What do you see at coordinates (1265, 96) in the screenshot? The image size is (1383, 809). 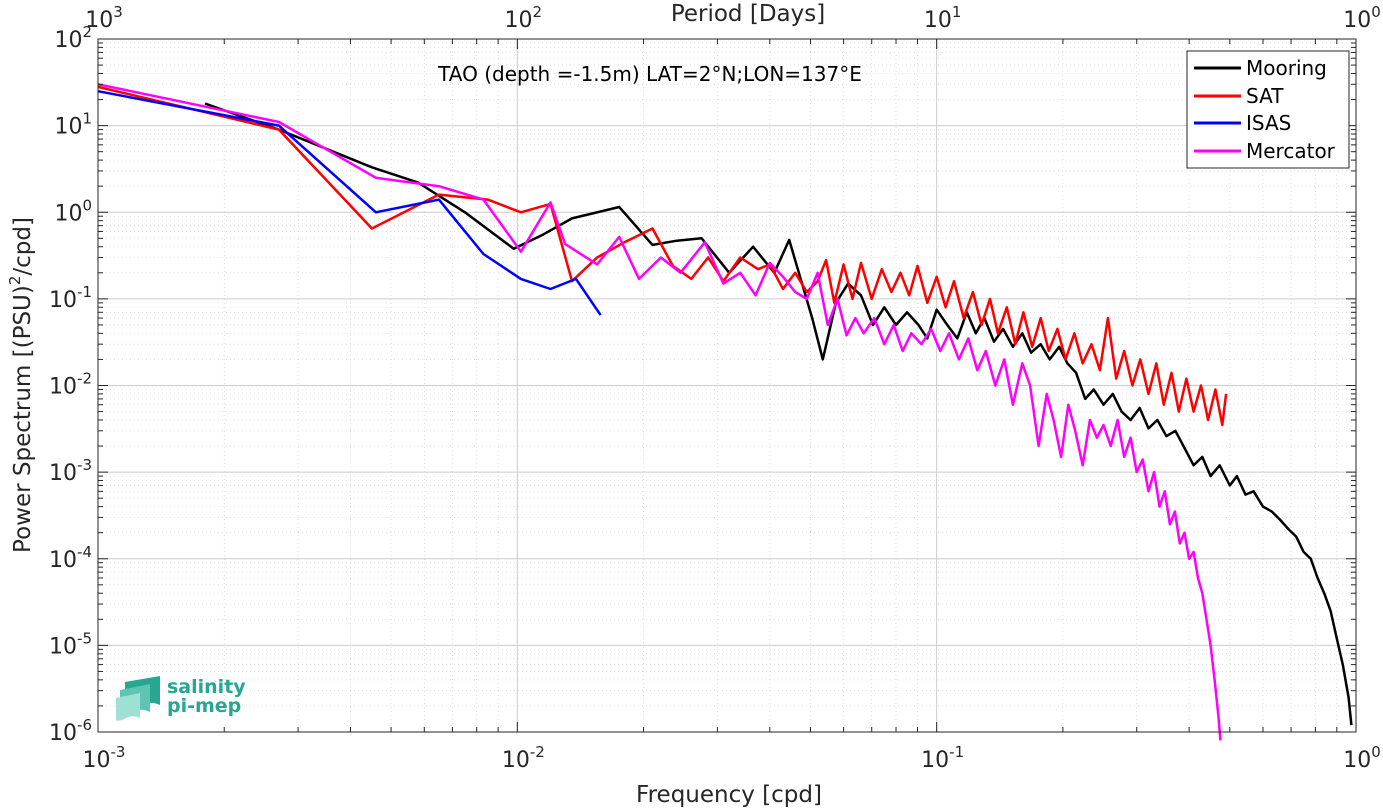 I see `legend-label-sat: SAT` at bounding box center [1265, 96].